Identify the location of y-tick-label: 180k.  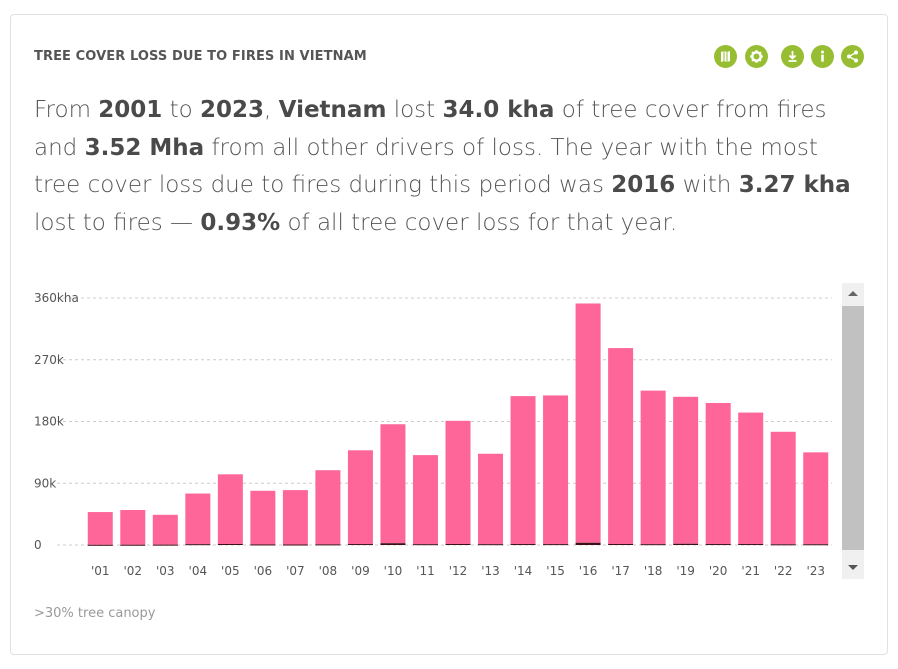
(49, 422).